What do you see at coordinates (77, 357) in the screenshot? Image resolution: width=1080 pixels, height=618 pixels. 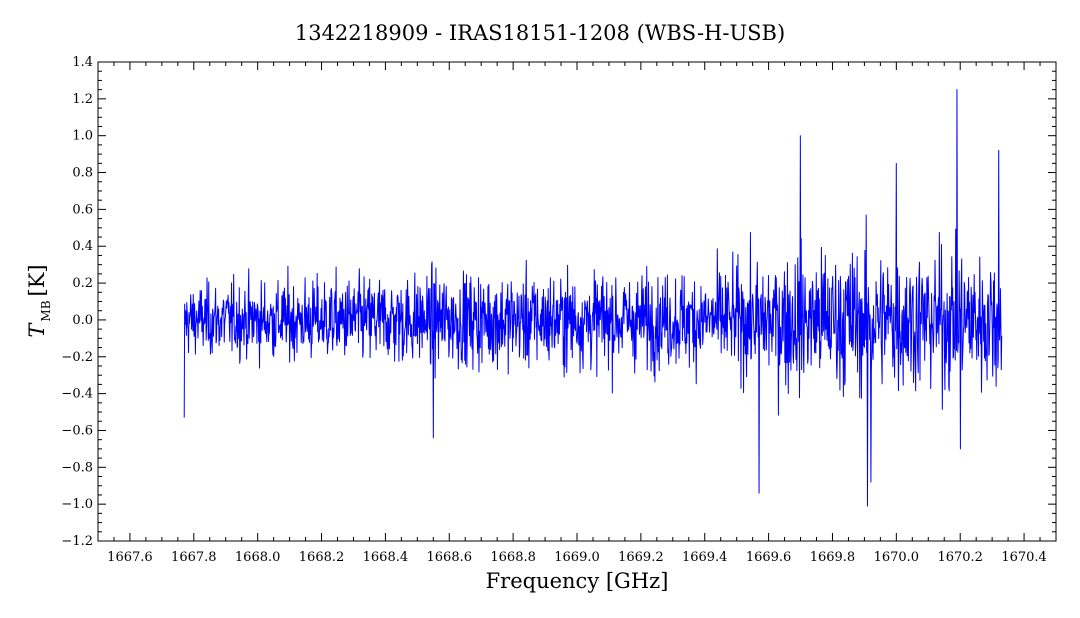 I see `y-tick-label: −0.2` at bounding box center [77, 357].